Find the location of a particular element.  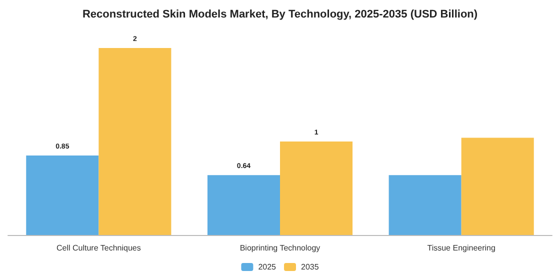

x-tick-label: Cell Culture Techniques is located at coordinates (98, 248).